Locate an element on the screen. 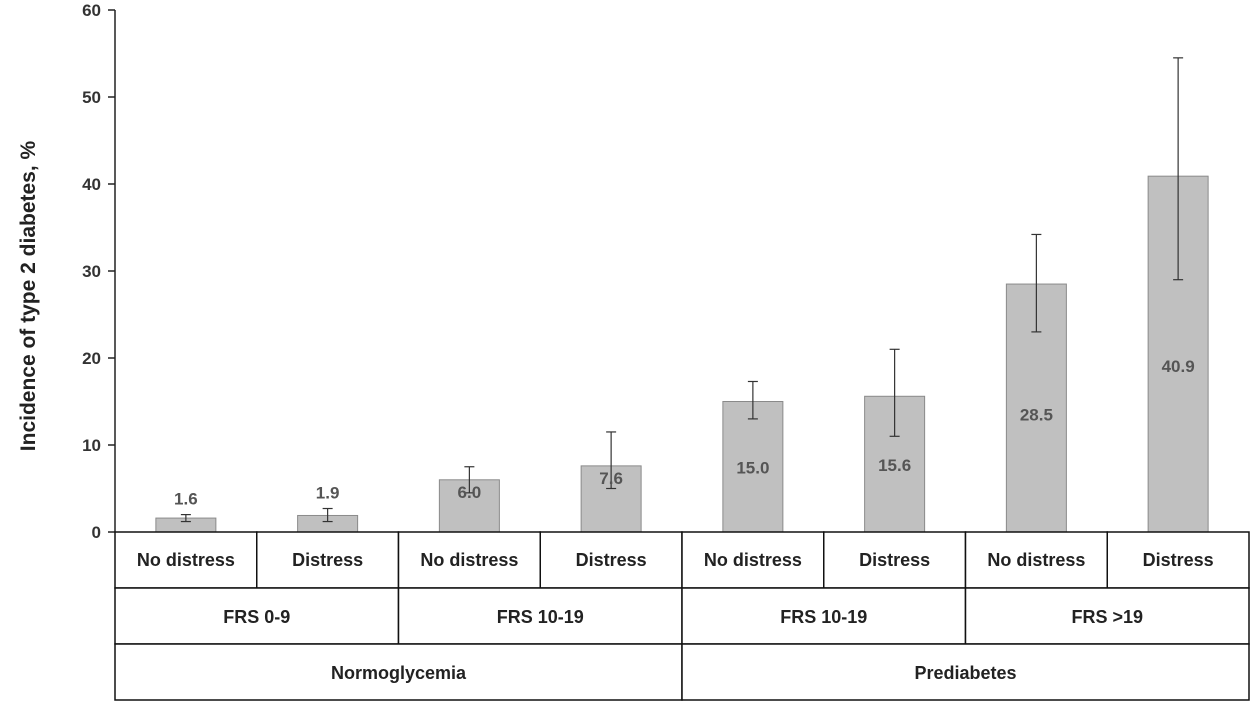 Image resolution: width=1250 pixels, height=704 pixels. glycemia-group-label: Prediabetes is located at coordinates (965, 673).